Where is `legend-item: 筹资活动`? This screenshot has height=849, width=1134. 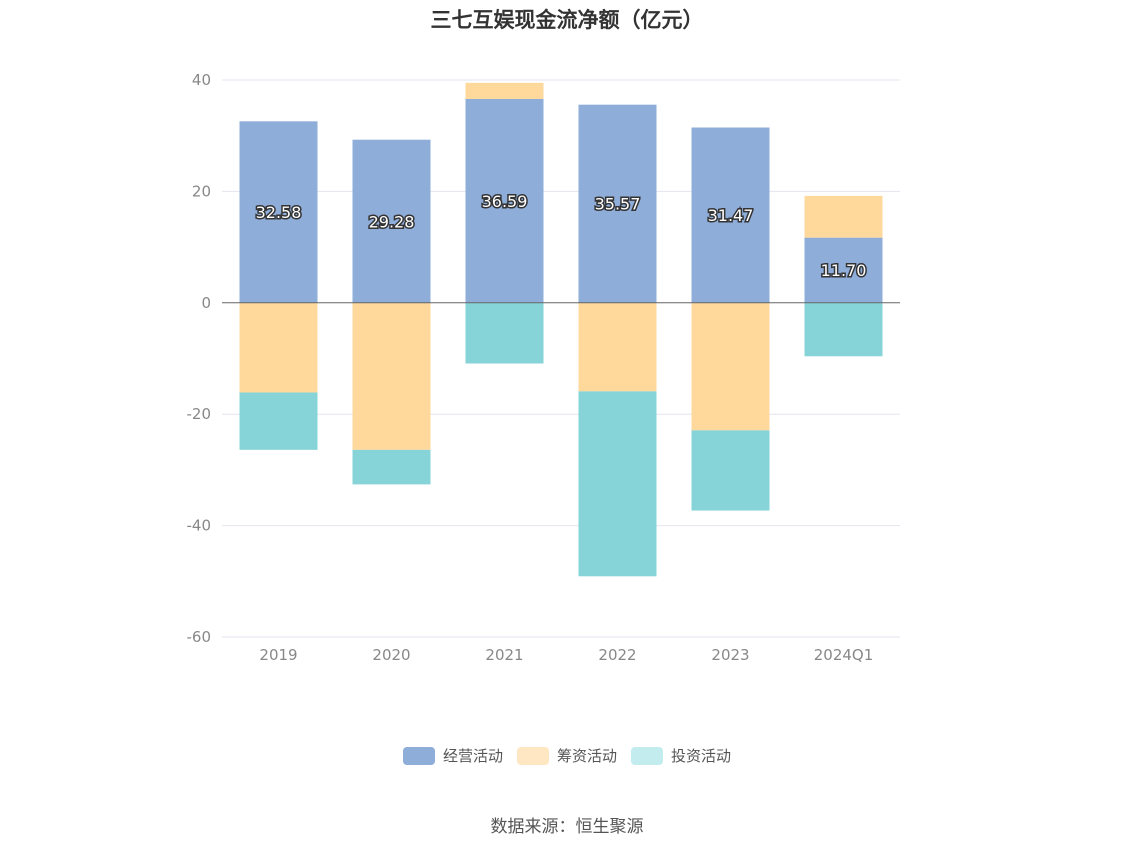
legend-item: 筹资活动 is located at coordinates (566, 755).